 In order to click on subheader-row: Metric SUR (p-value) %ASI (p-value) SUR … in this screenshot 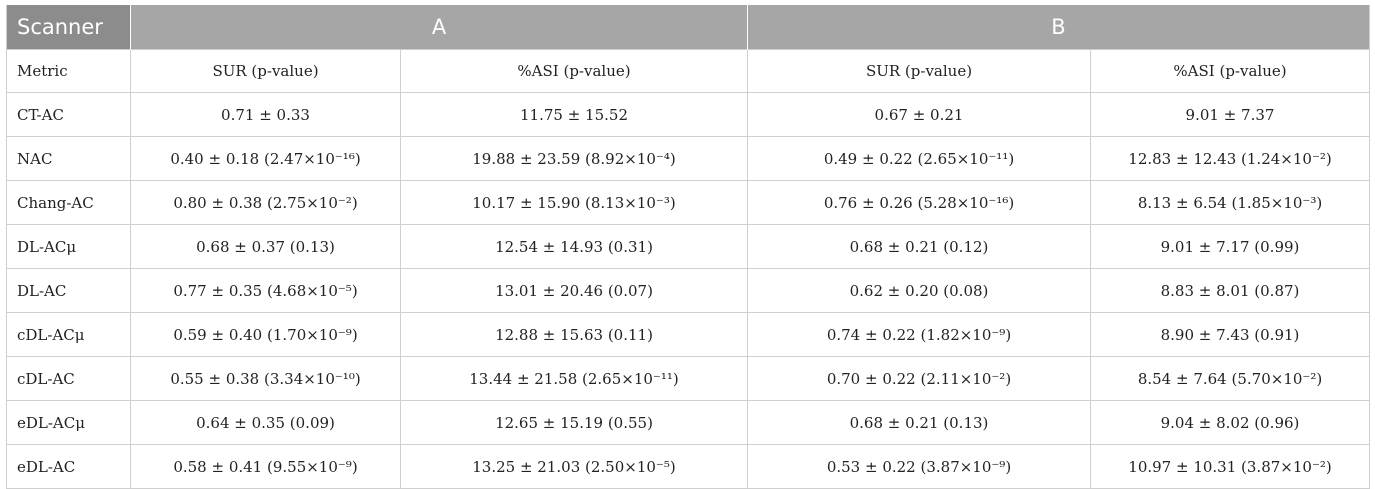, I will do `click(688, 71)`.